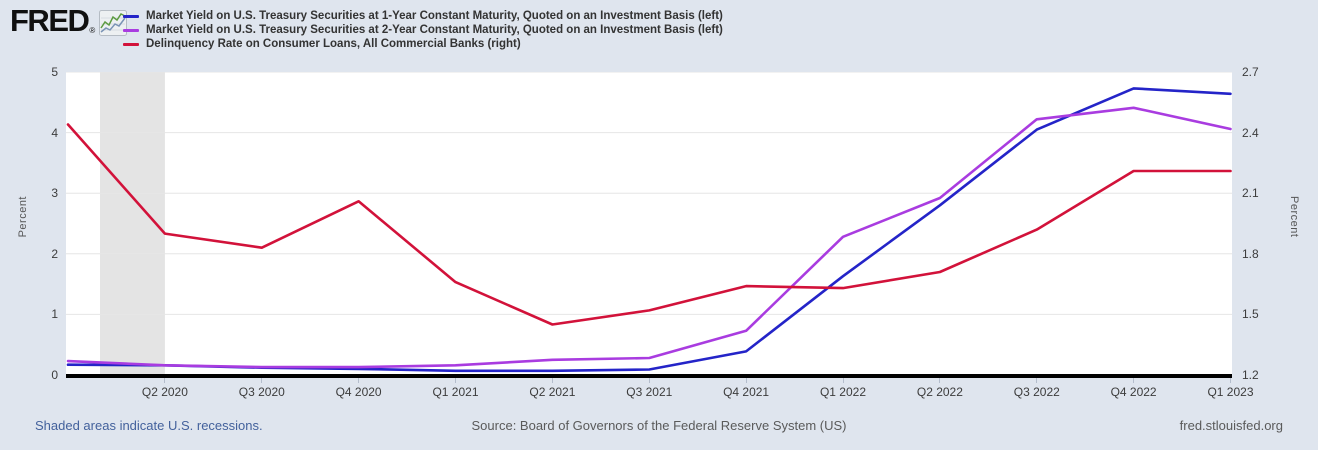  I want to click on right-axis-tick-label: 1.8, so click(1250, 253).